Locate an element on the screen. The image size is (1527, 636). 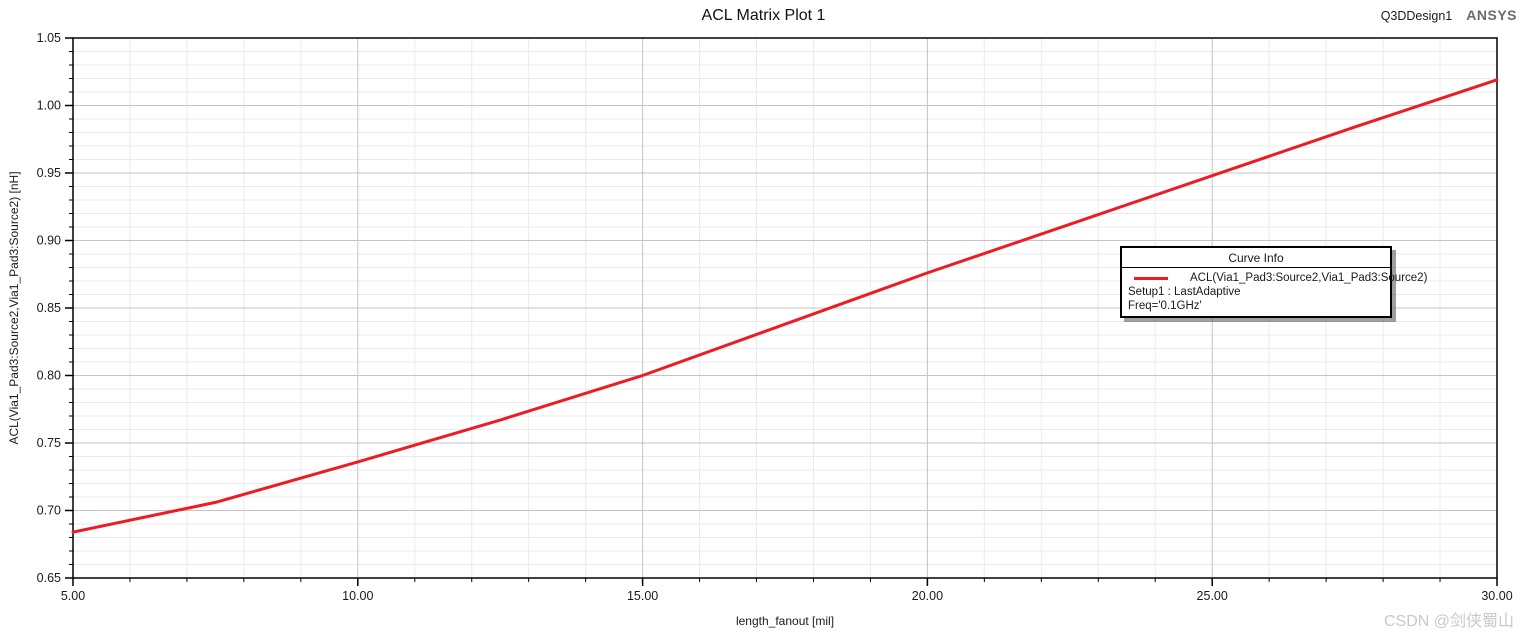
y-tick-label: 0.75 is located at coordinates (49, 443).